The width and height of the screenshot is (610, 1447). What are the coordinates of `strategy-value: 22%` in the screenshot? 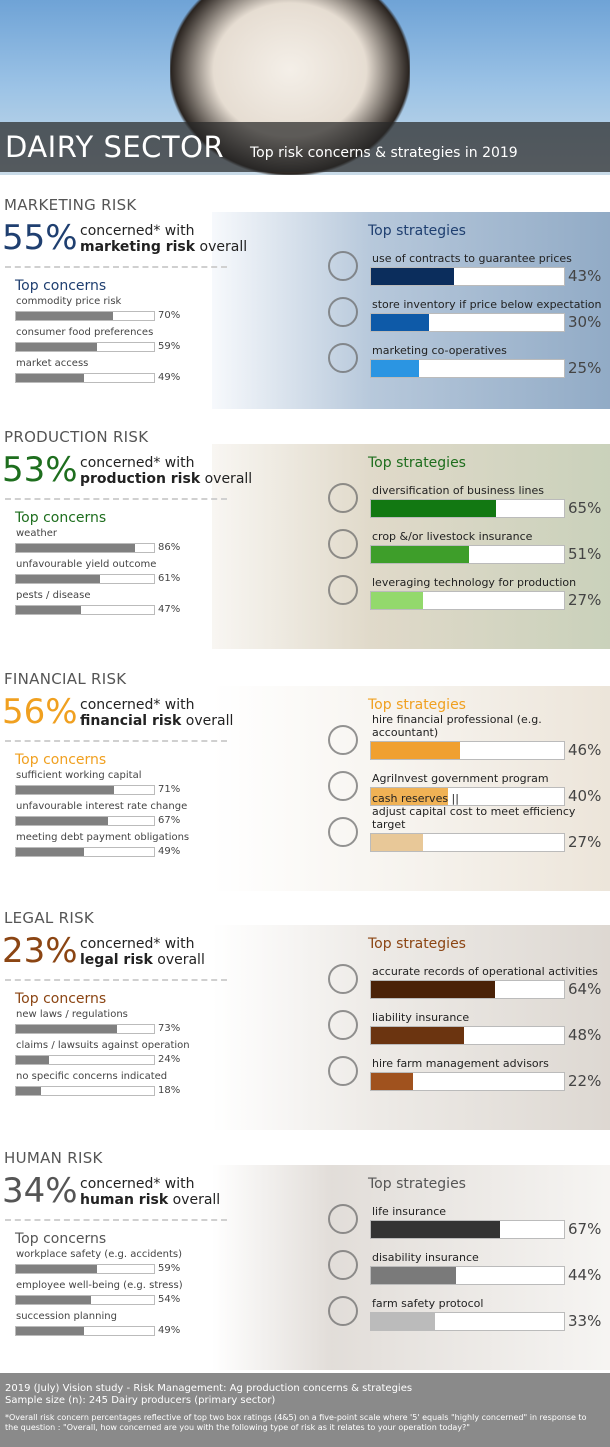 It's located at (585, 1081).